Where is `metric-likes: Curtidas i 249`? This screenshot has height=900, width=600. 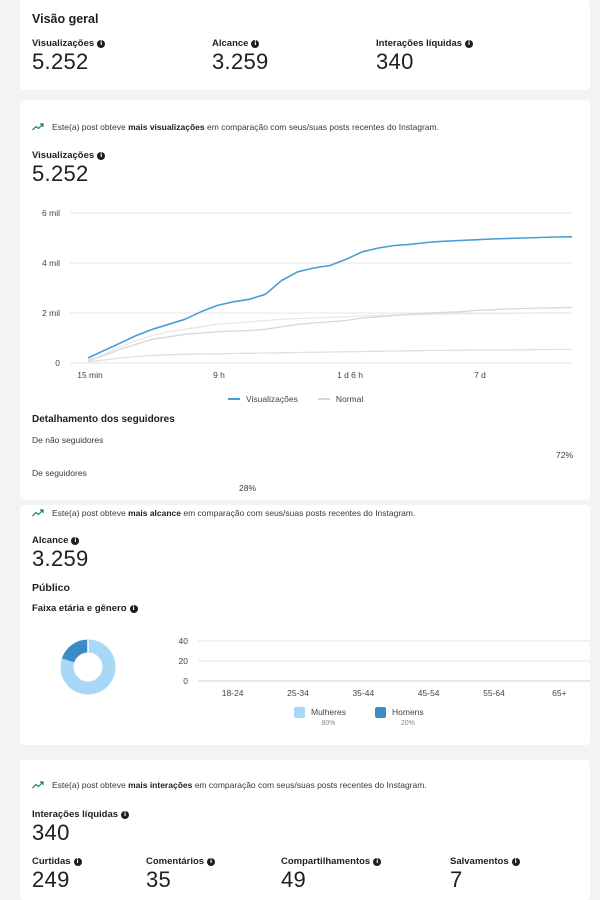 metric-likes: Curtidas i 249 is located at coordinates (57, 874).